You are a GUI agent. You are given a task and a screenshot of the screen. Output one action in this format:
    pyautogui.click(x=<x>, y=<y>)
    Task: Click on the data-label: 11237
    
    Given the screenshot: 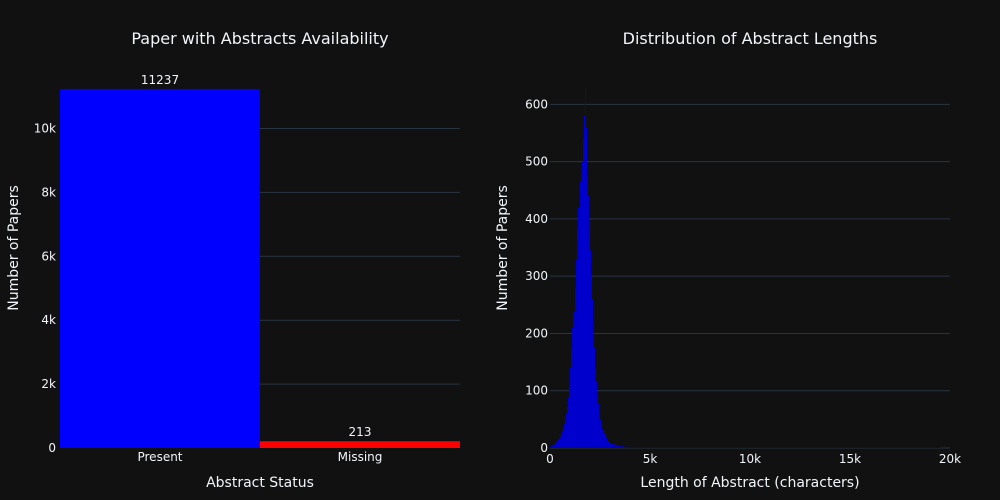 What is the action you would take?
    pyautogui.click(x=160, y=80)
    